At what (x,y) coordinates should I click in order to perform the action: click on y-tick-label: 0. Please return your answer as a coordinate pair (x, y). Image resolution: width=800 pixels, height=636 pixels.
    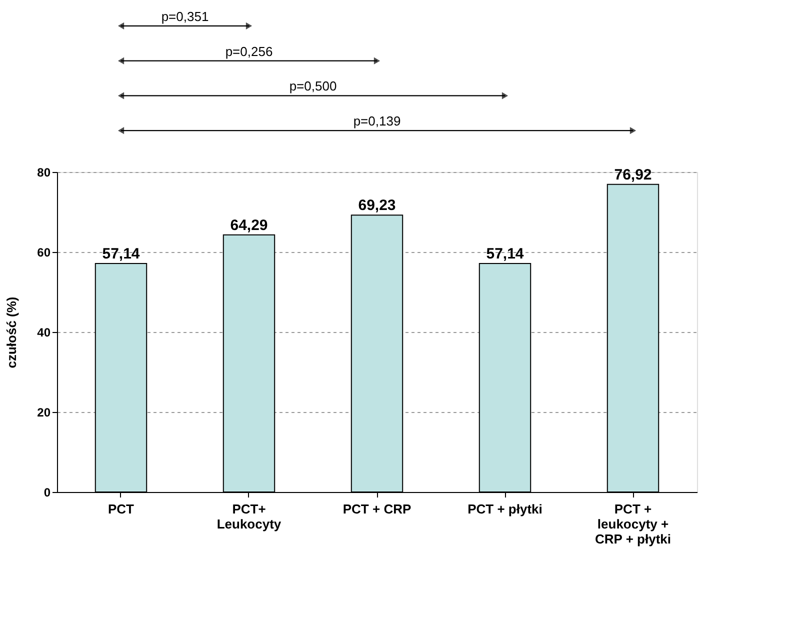
    Looking at the image, I should click on (47, 493).